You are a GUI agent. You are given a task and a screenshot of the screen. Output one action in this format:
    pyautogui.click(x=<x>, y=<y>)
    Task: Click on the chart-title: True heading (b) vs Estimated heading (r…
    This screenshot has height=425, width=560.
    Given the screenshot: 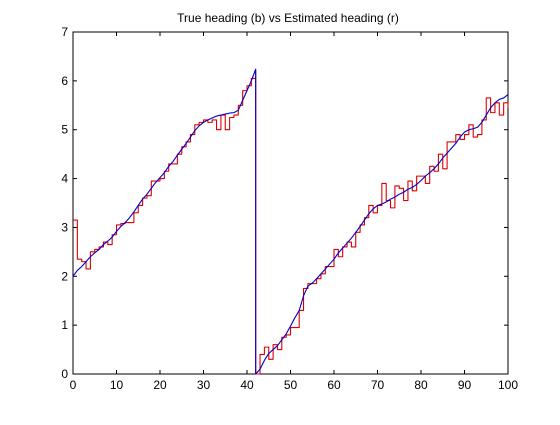 What is the action you would take?
    pyautogui.click(x=288, y=18)
    